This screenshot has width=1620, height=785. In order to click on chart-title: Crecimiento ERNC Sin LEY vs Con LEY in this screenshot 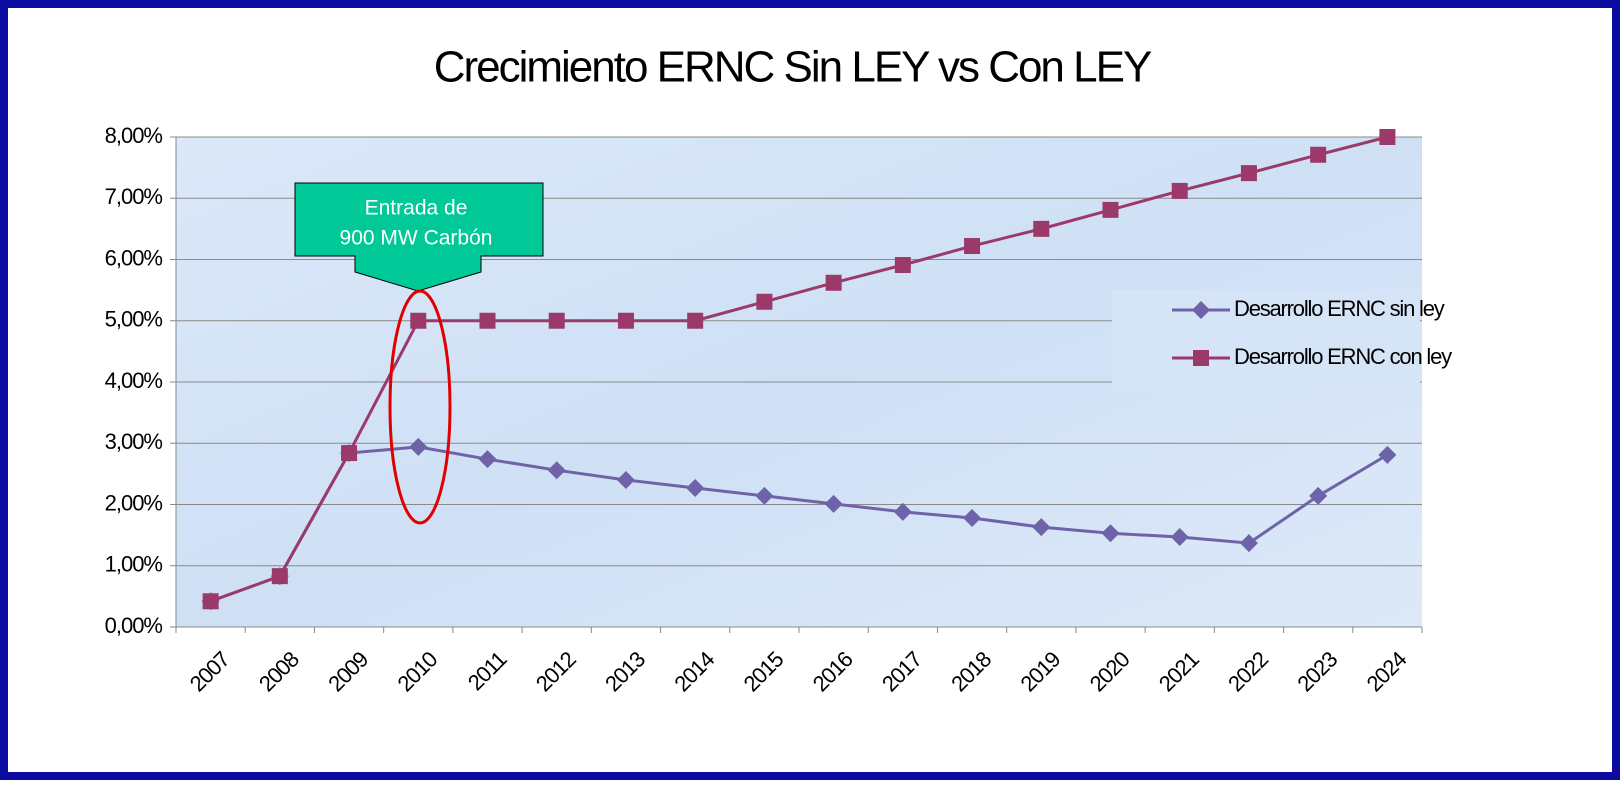, I will do `click(793, 67)`.